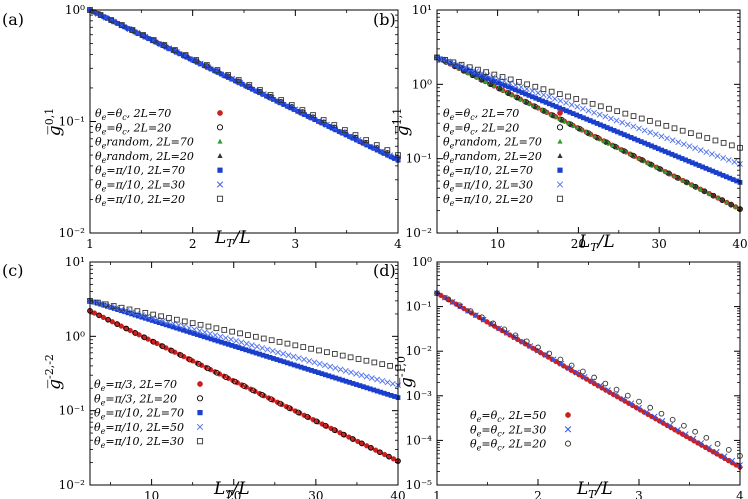 This screenshot has height=499, width=748. Describe the element at coordinates (72, 485) in the screenshot. I see `y-tick-label: 10⁻²` at that location.